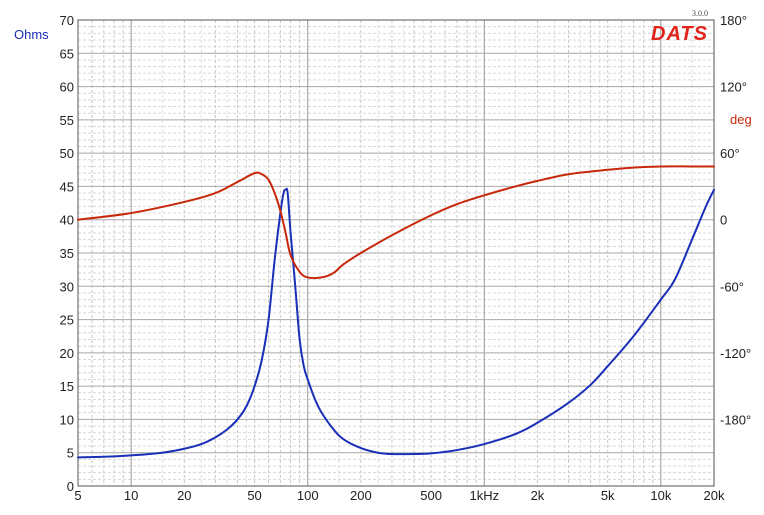  Describe the element at coordinates (399, 495) in the screenshot. I see `x-axis-ticks: 5 10 20 50 100 200 500 1kHz 2k 5k 10k 20k` at that location.